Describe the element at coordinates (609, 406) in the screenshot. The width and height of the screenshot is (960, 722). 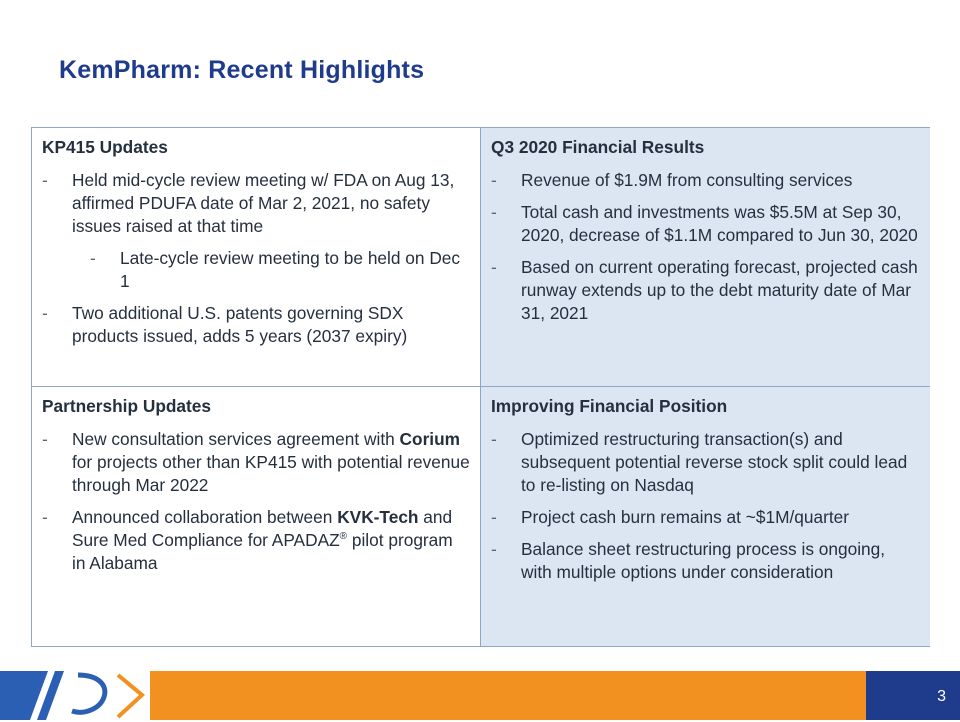
I see `financial-heading: Improving Financial Position` at that location.